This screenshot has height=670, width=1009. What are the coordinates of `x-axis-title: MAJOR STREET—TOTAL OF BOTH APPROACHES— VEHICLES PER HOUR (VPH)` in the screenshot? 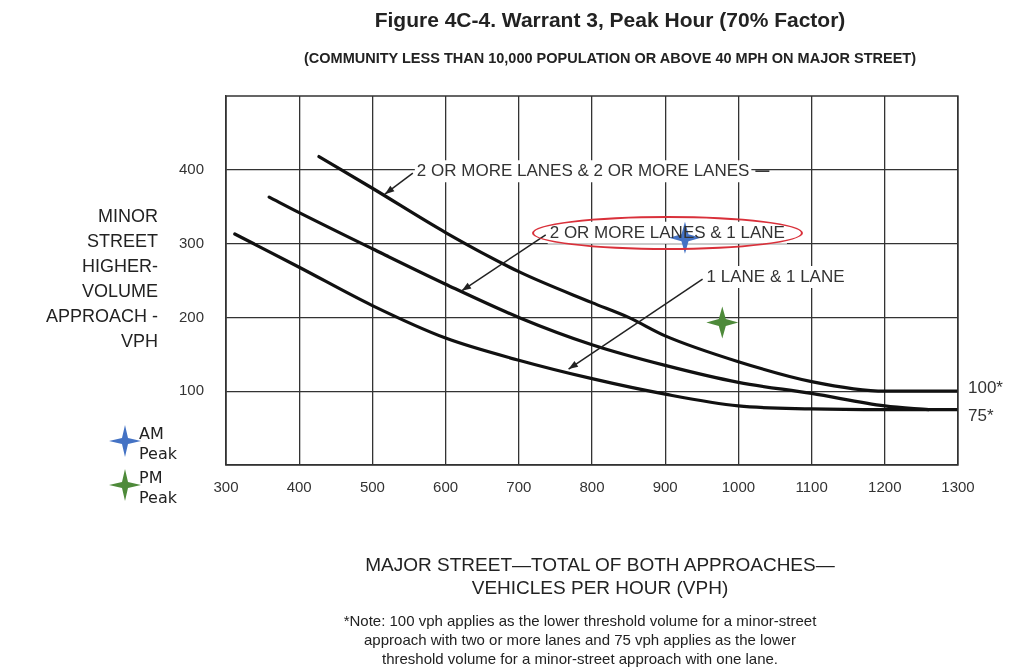 It's located at (600, 576).